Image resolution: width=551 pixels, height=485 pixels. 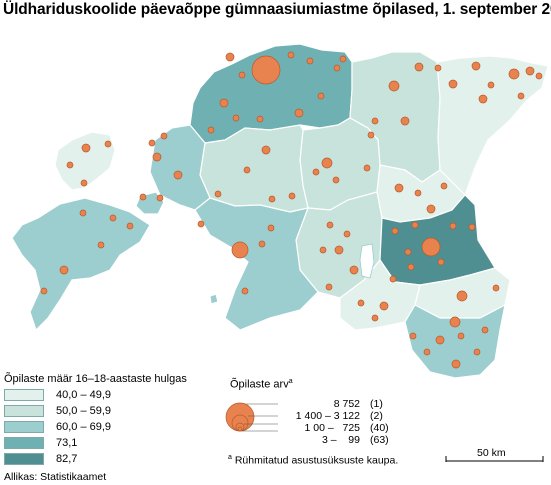 What do you see at coordinates (332, 428) in the screenshot?
I see `bubble-legend-range: 1 00 – 725` at bounding box center [332, 428].